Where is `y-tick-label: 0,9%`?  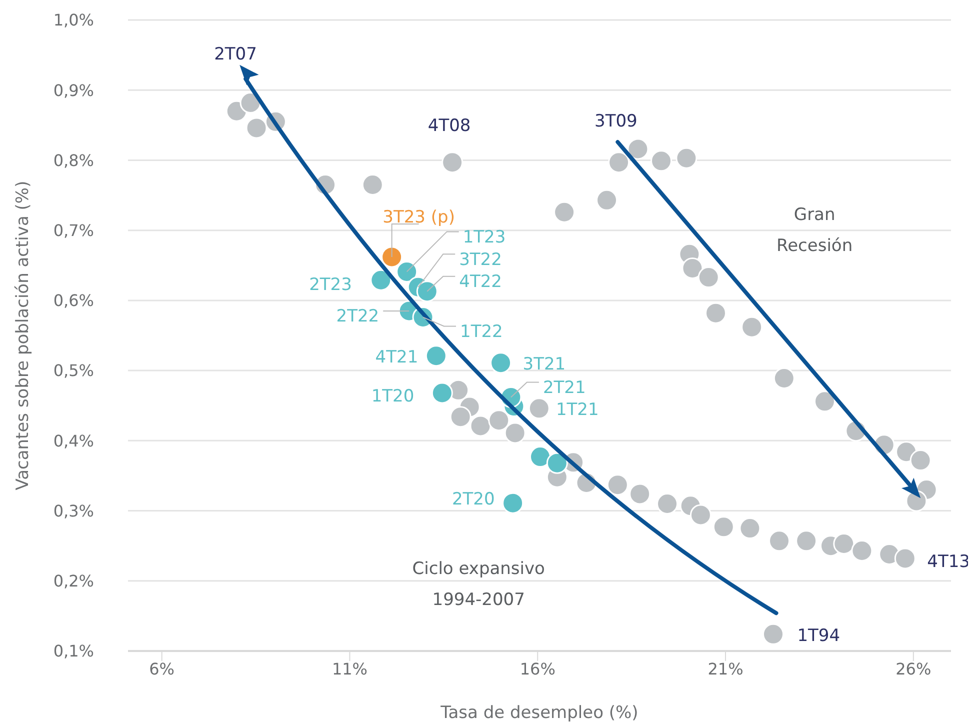
y-tick-label: 0,9% is located at coordinates (73, 90).